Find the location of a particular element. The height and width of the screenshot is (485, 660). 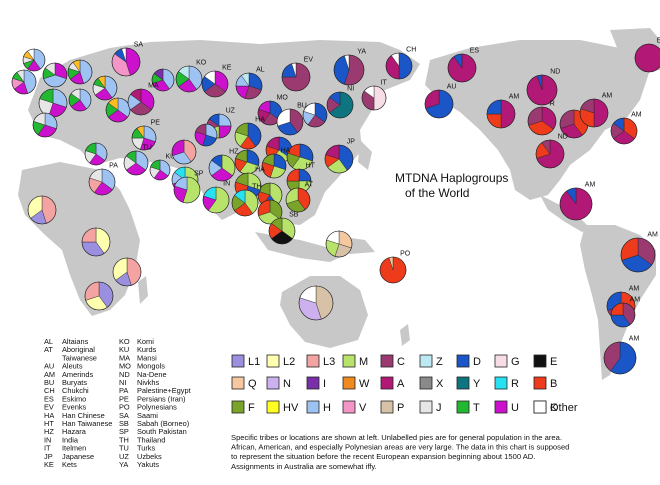

legend-item-u: U is located at coordinates (506, 407).